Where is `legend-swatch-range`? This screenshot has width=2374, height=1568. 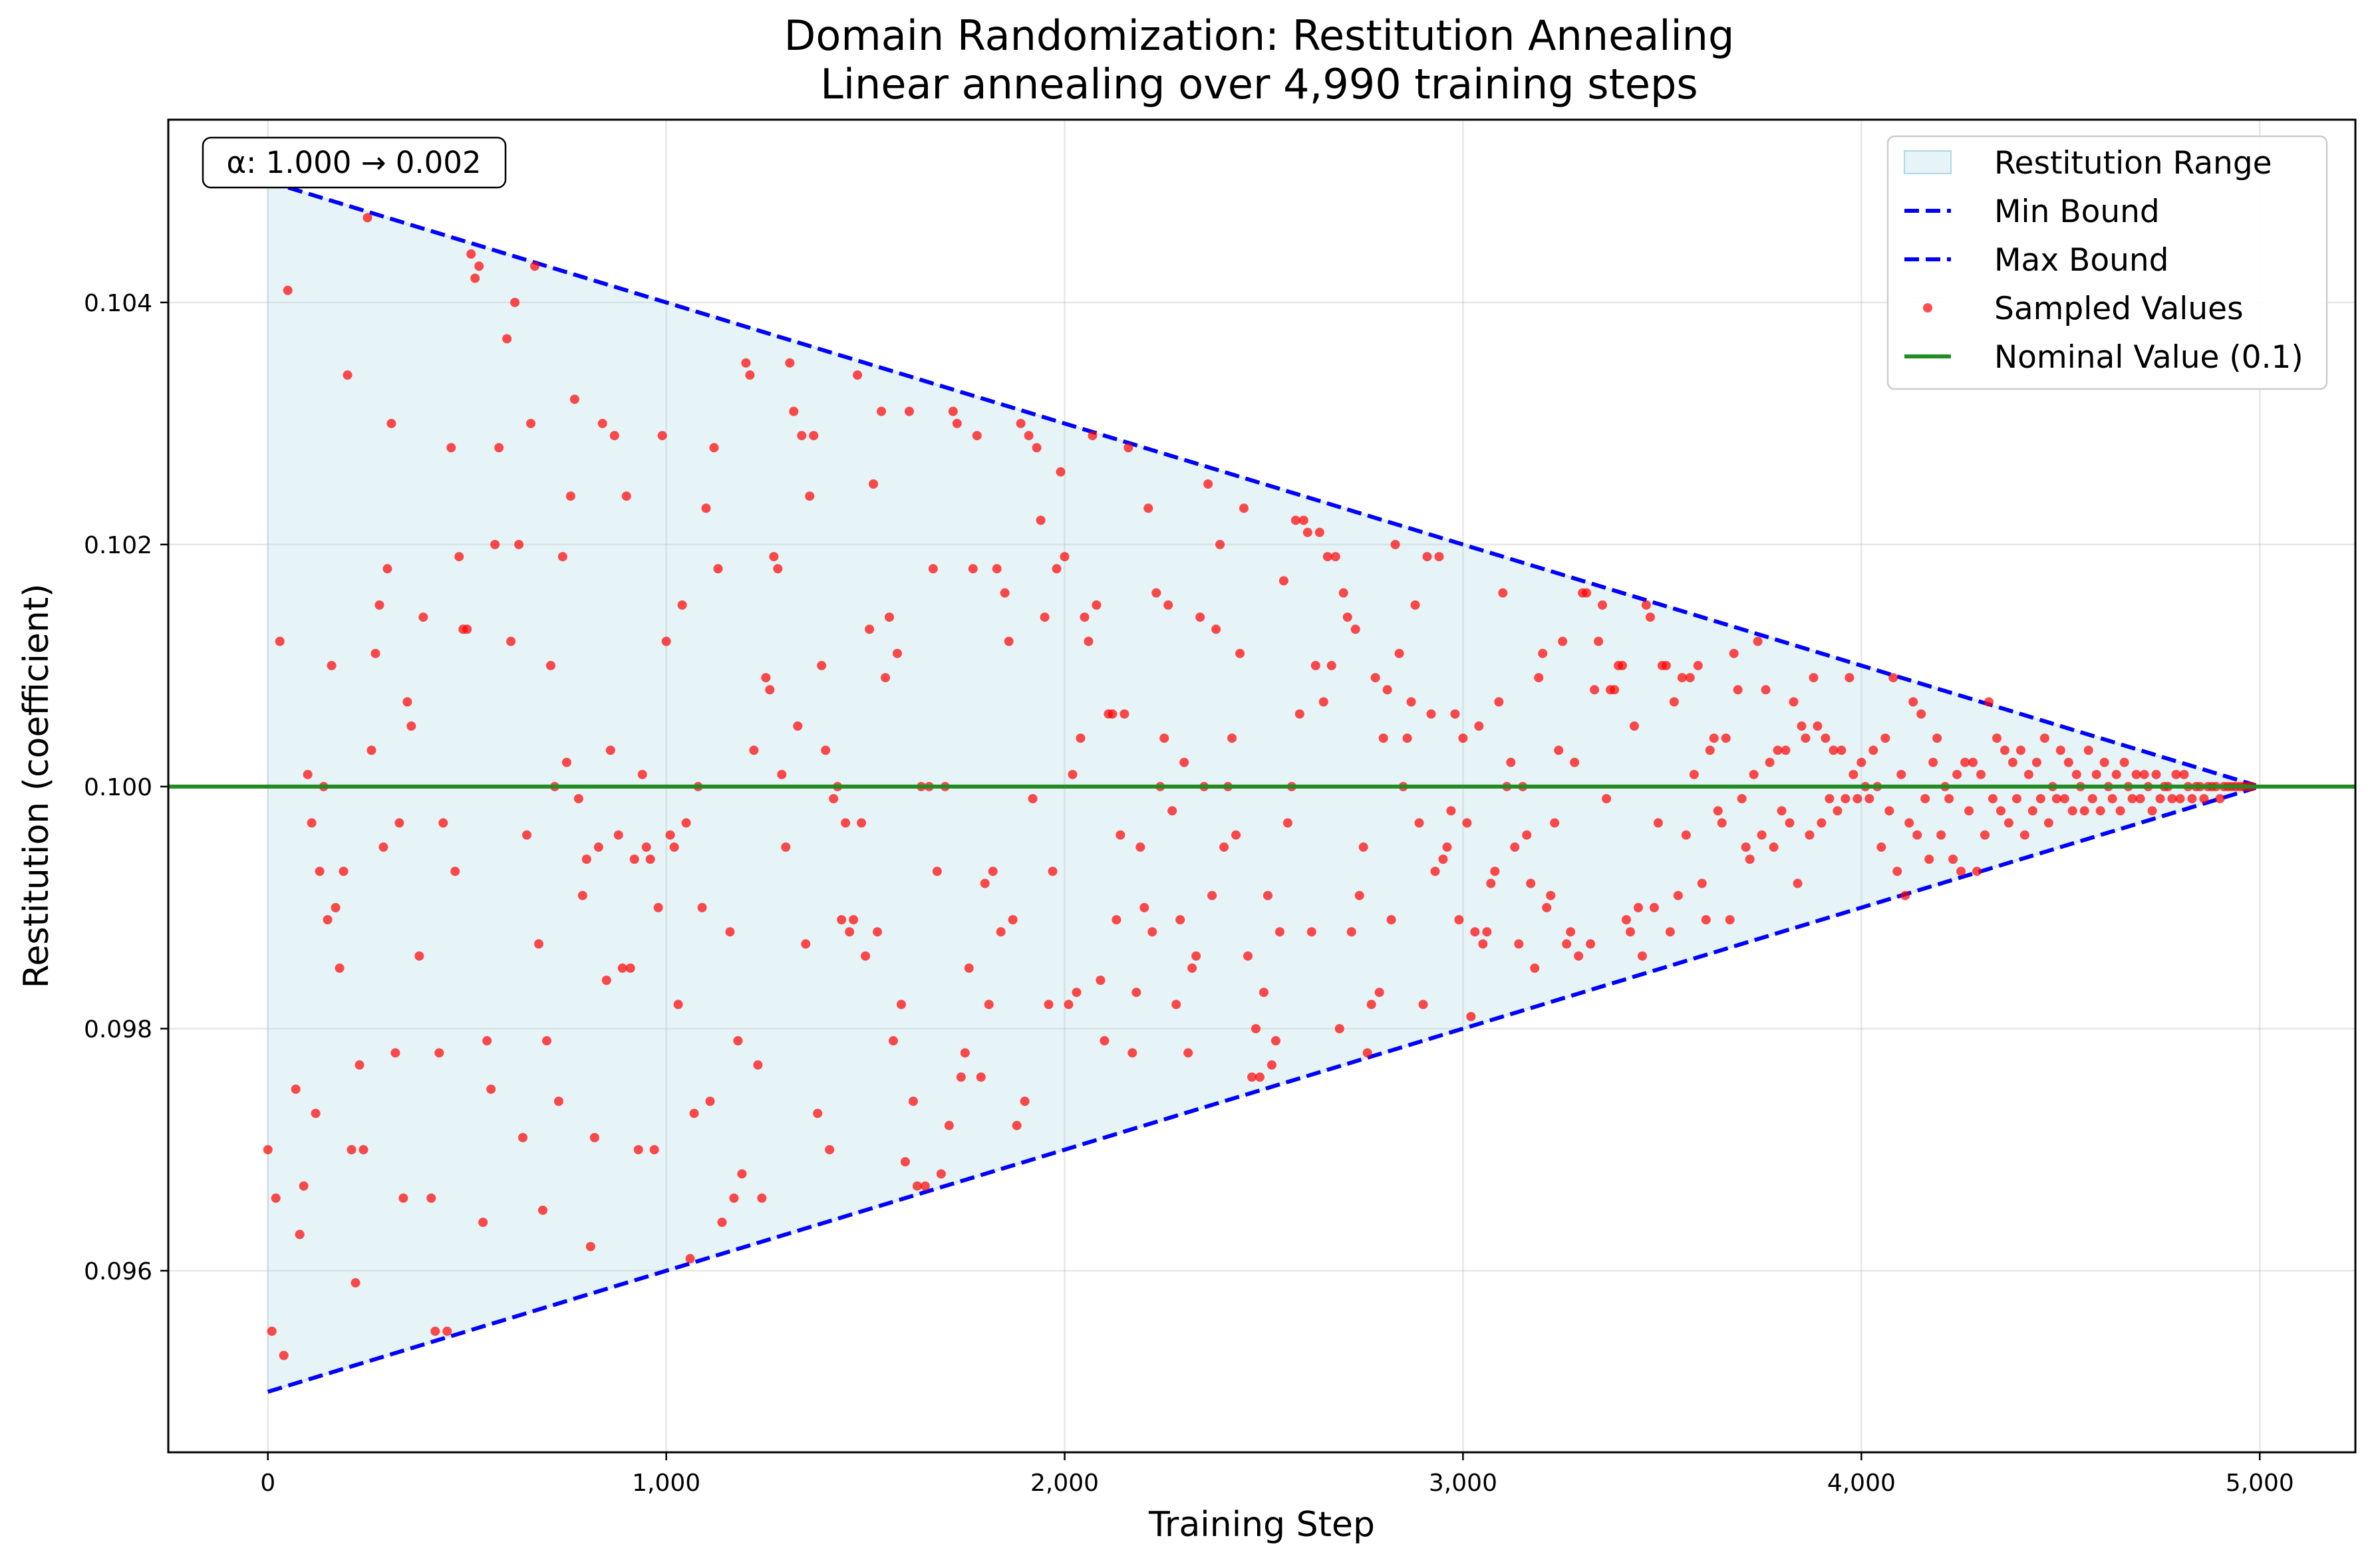 legend-swatch-range is located at coordinates (1928, 162).